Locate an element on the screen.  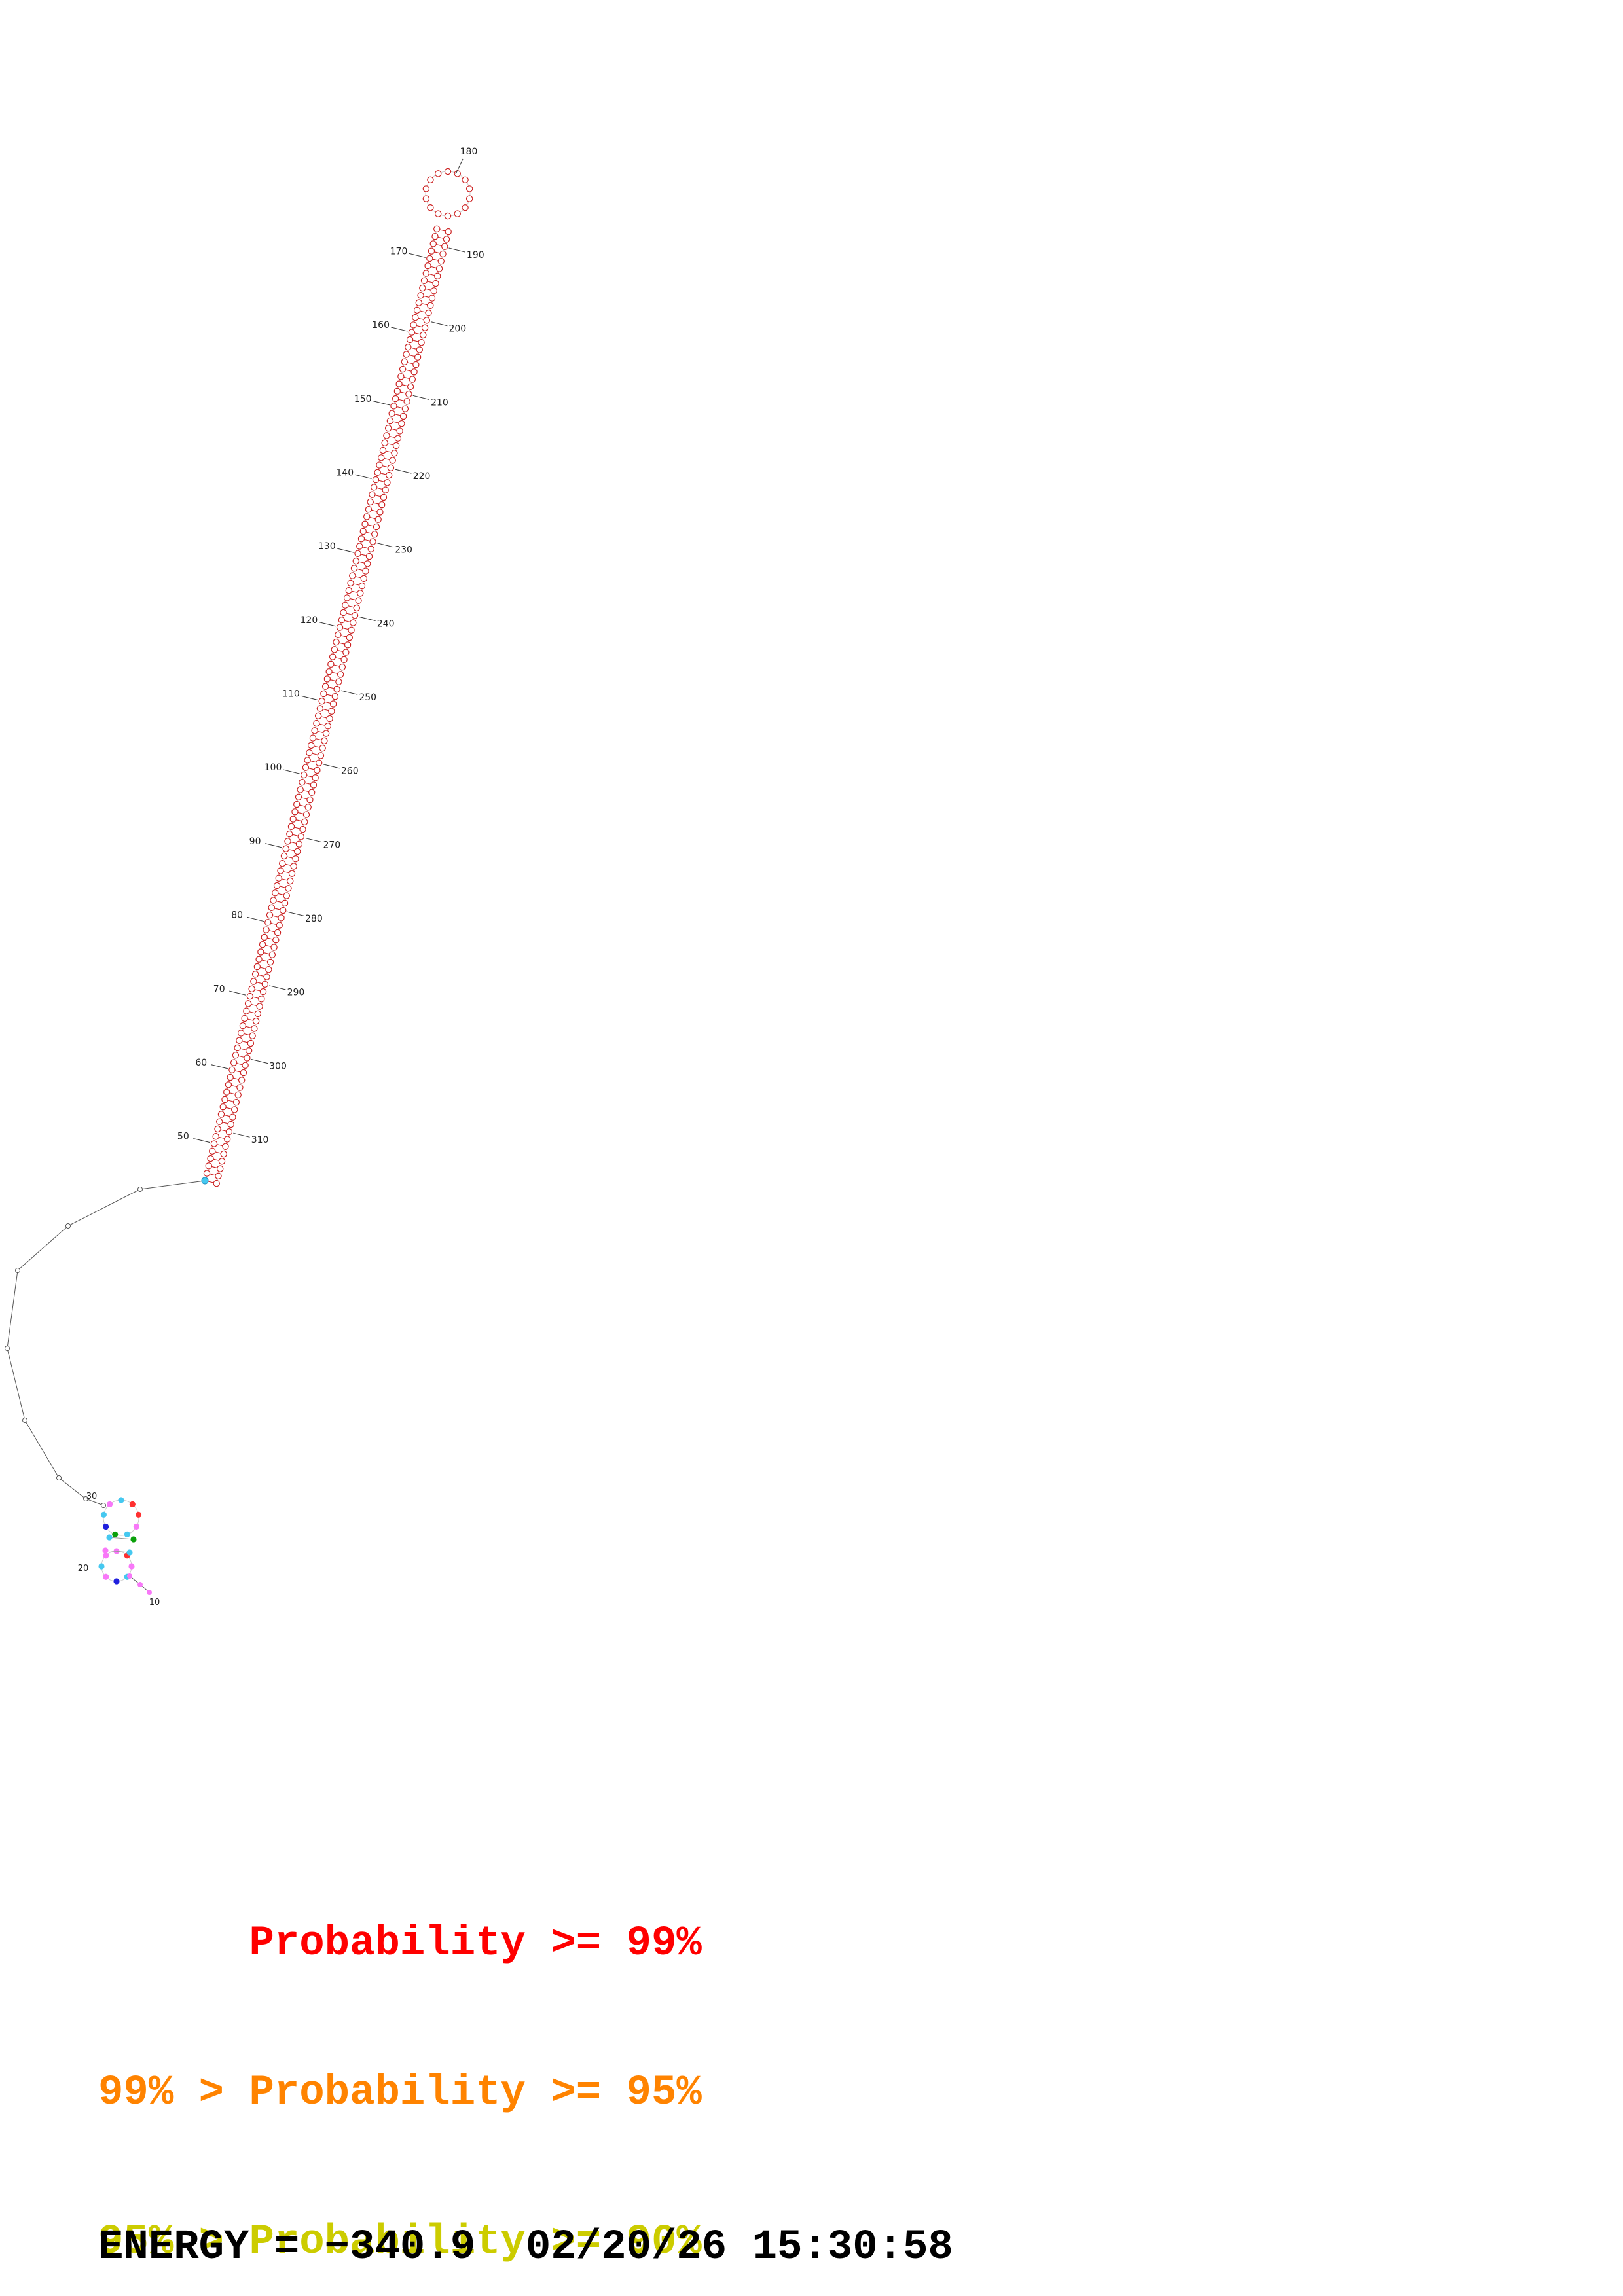
svg-text: 280 is located at coordinates (314, 919).